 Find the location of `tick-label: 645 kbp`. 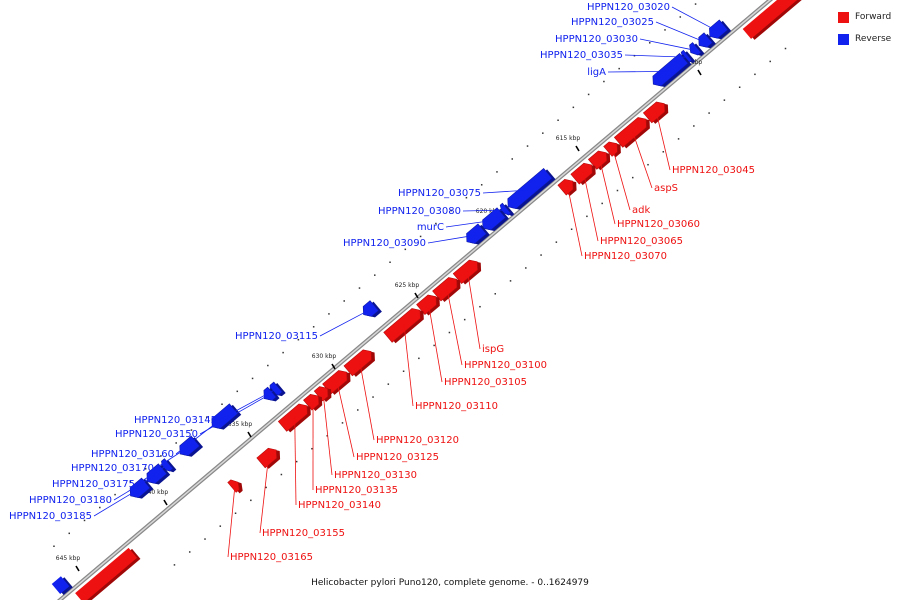

tick-label: 645 kbp is located at coordinates (68, 558).